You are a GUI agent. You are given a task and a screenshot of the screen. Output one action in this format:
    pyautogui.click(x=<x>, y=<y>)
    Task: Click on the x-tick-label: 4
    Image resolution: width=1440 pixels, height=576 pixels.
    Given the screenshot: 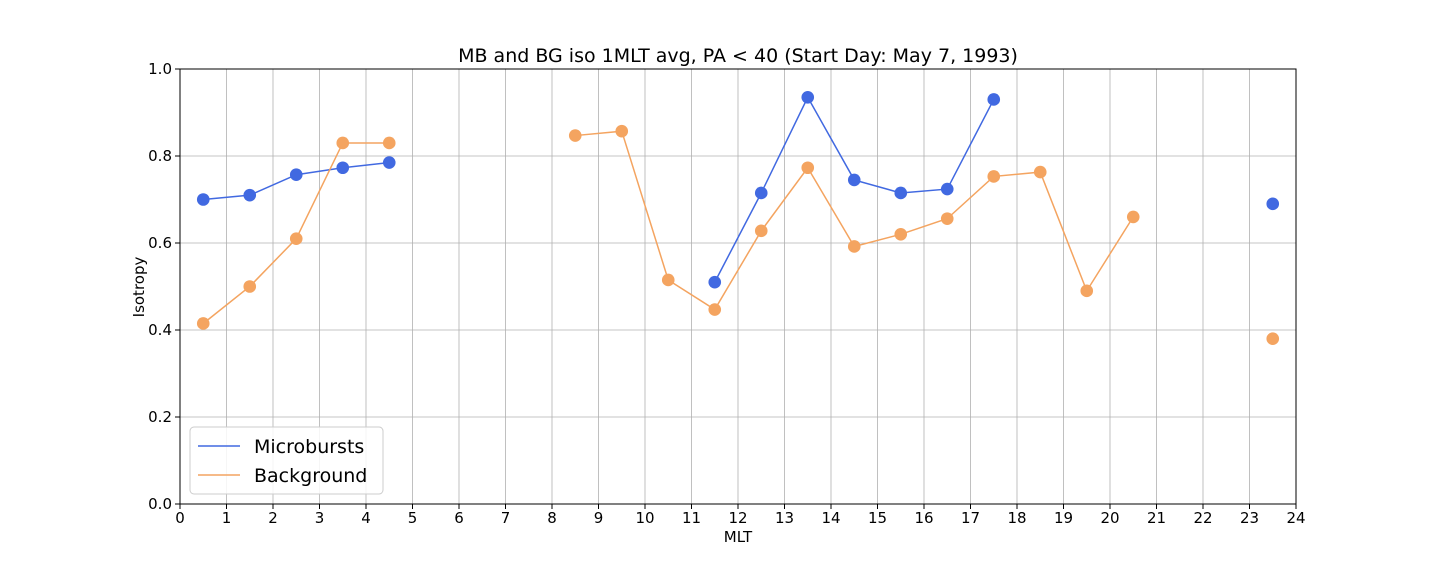 What is the action you would take?
    pyautogui.click(x=366, y=518)
    